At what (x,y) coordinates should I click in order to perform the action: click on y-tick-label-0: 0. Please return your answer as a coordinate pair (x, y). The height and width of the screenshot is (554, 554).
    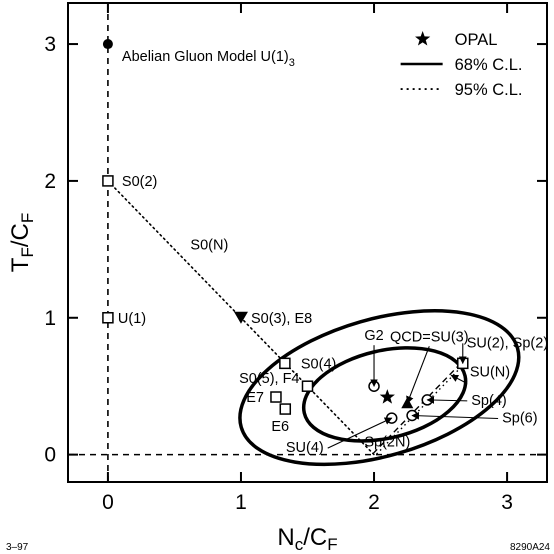
    Looking at the image, I should click on (50, 455).